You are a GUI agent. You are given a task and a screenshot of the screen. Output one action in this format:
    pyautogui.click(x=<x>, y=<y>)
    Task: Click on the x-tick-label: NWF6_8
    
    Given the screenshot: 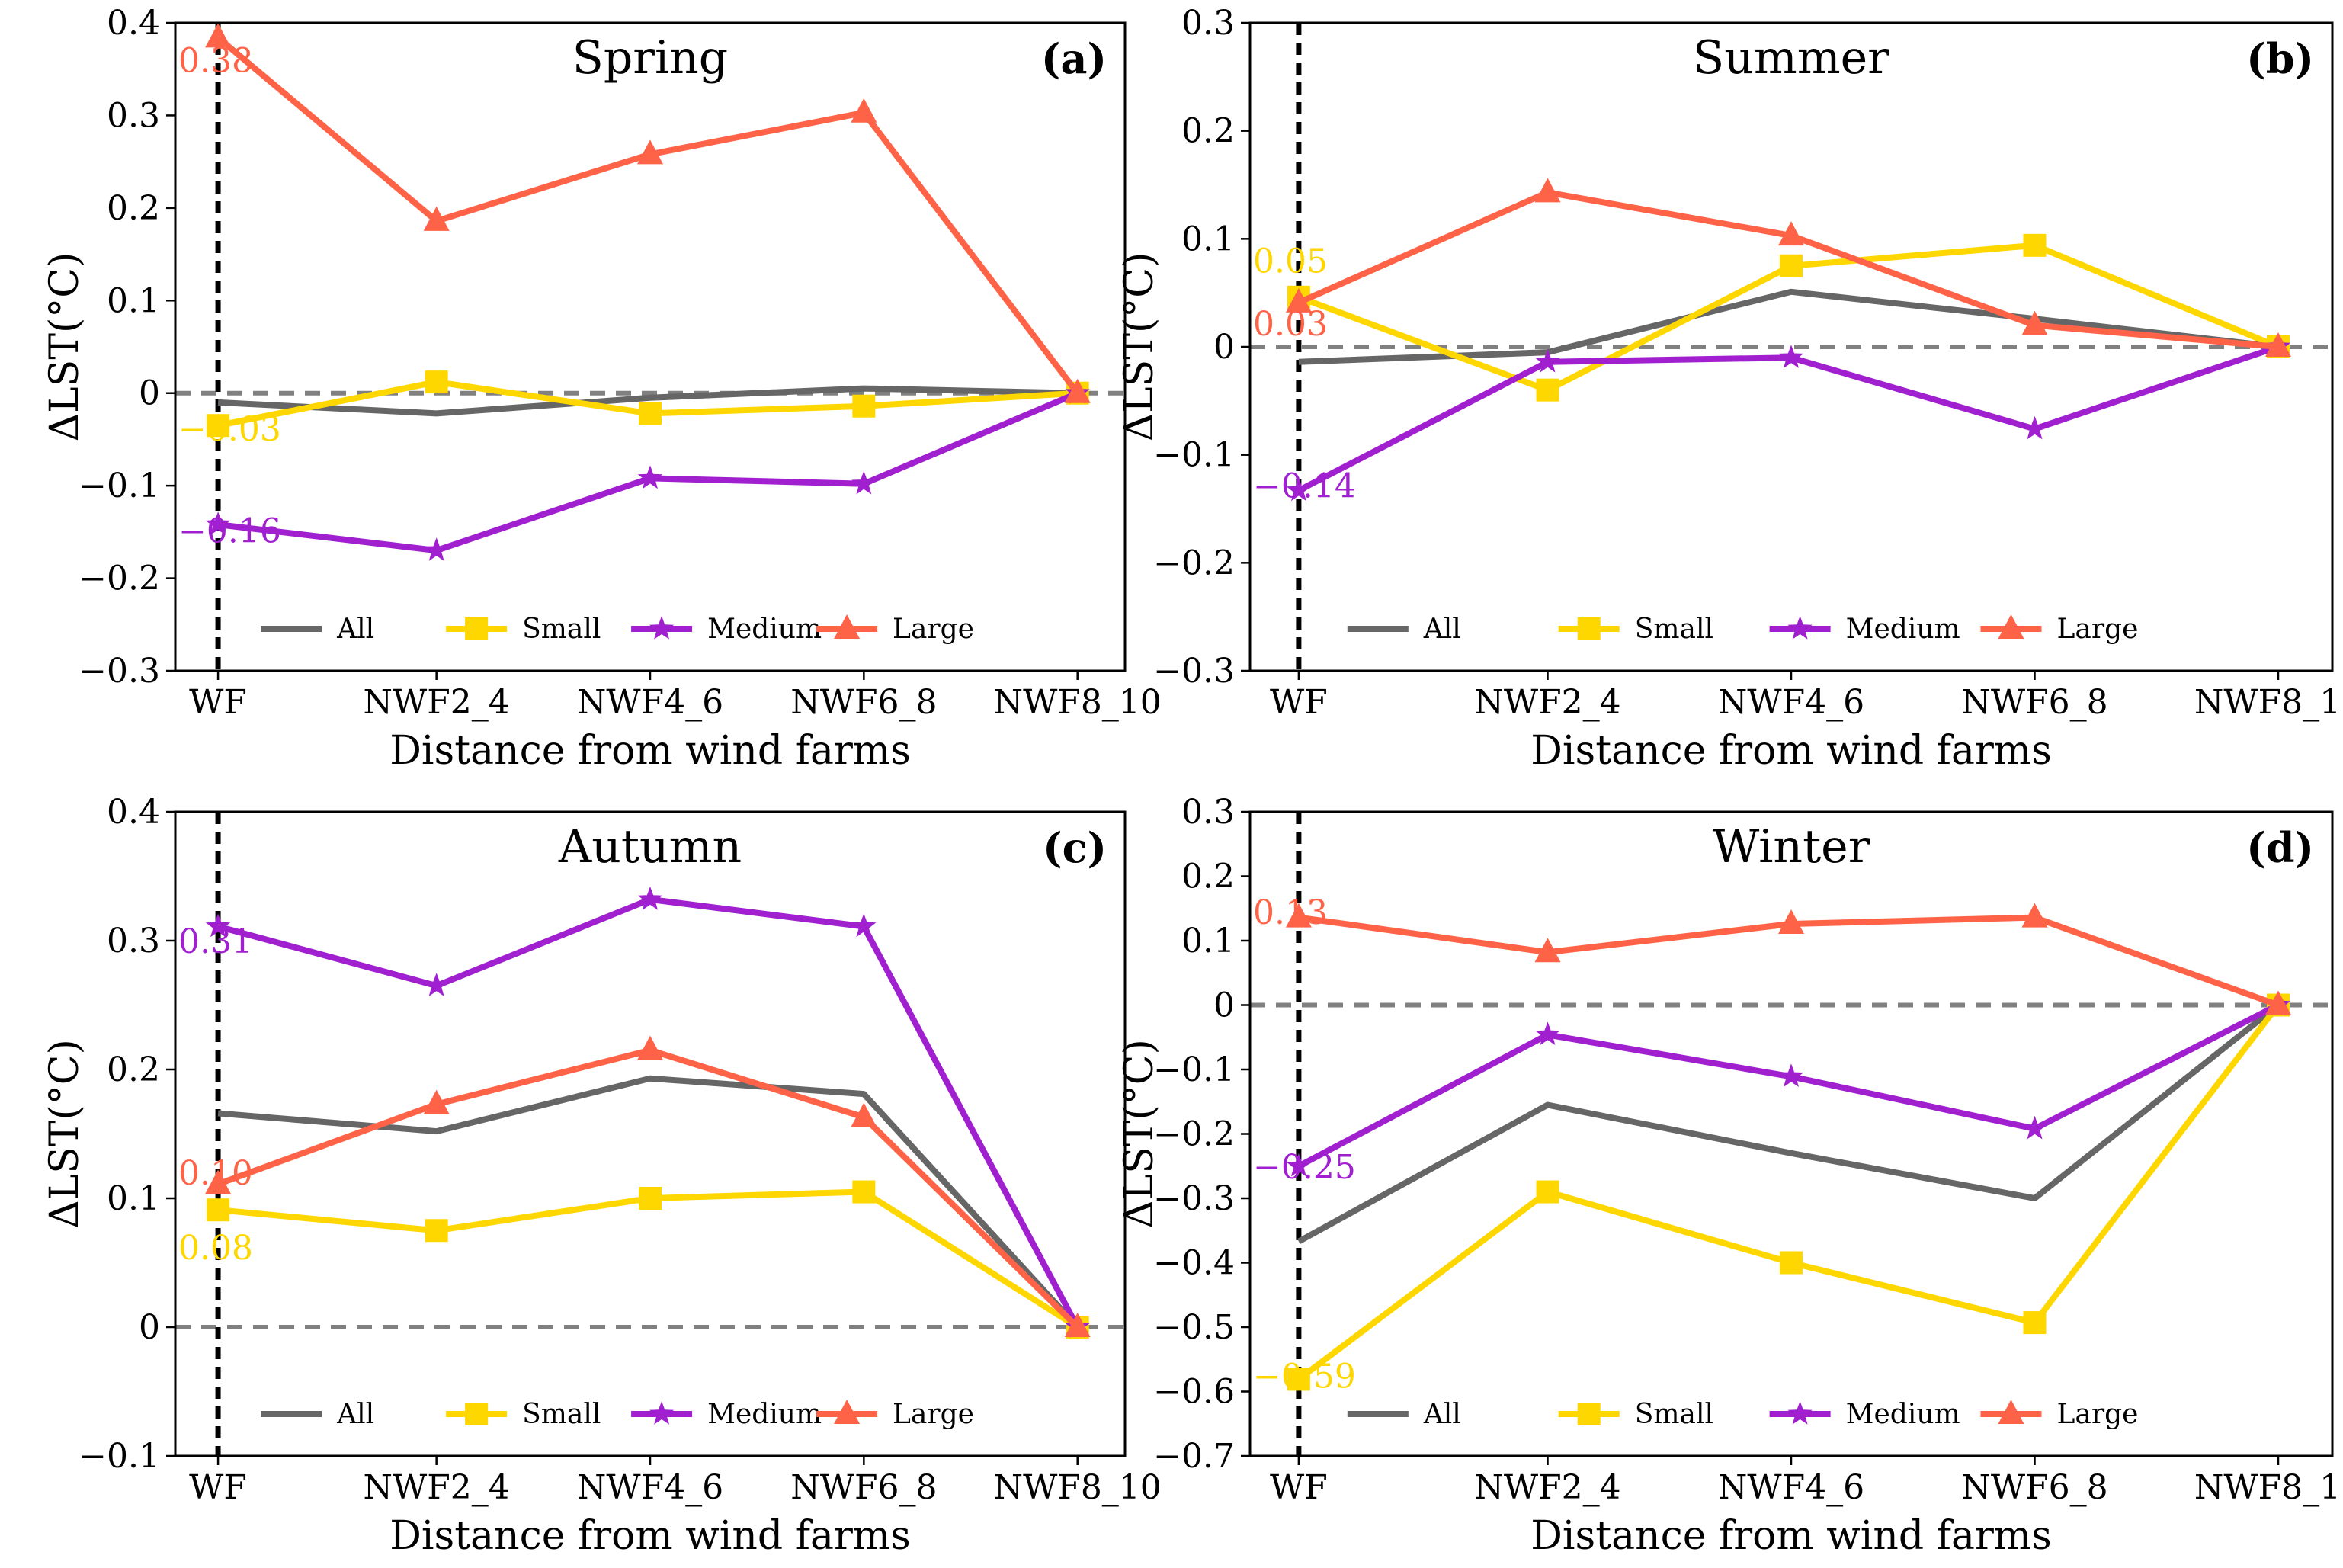 What is the action you would take?
    pyautogui.click(x=2034, y=702)
    